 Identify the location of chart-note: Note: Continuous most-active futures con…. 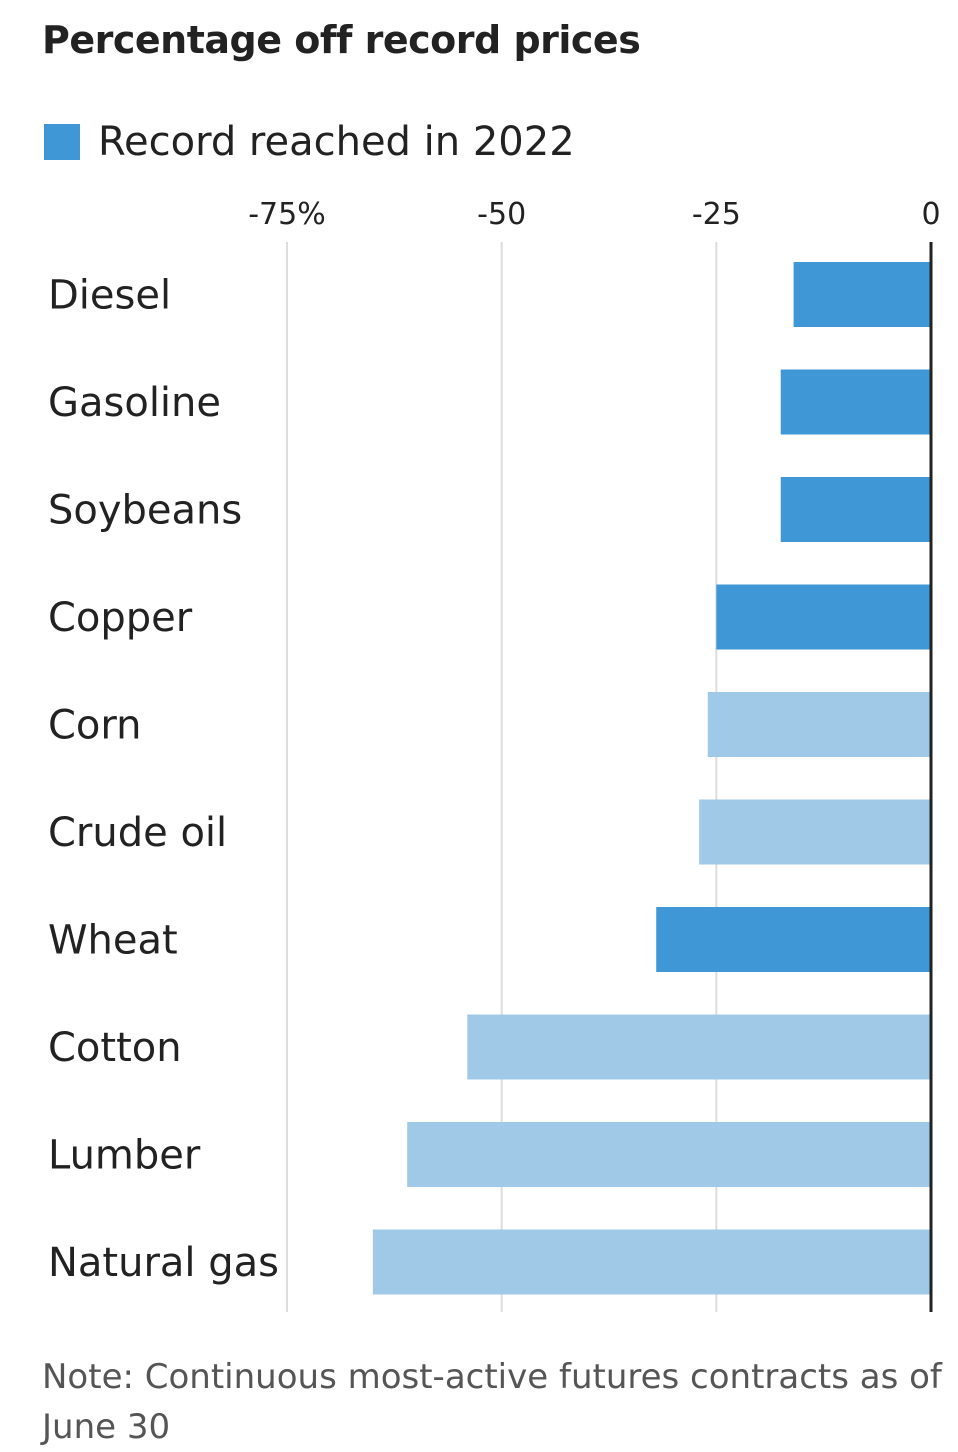
(492, 1402).